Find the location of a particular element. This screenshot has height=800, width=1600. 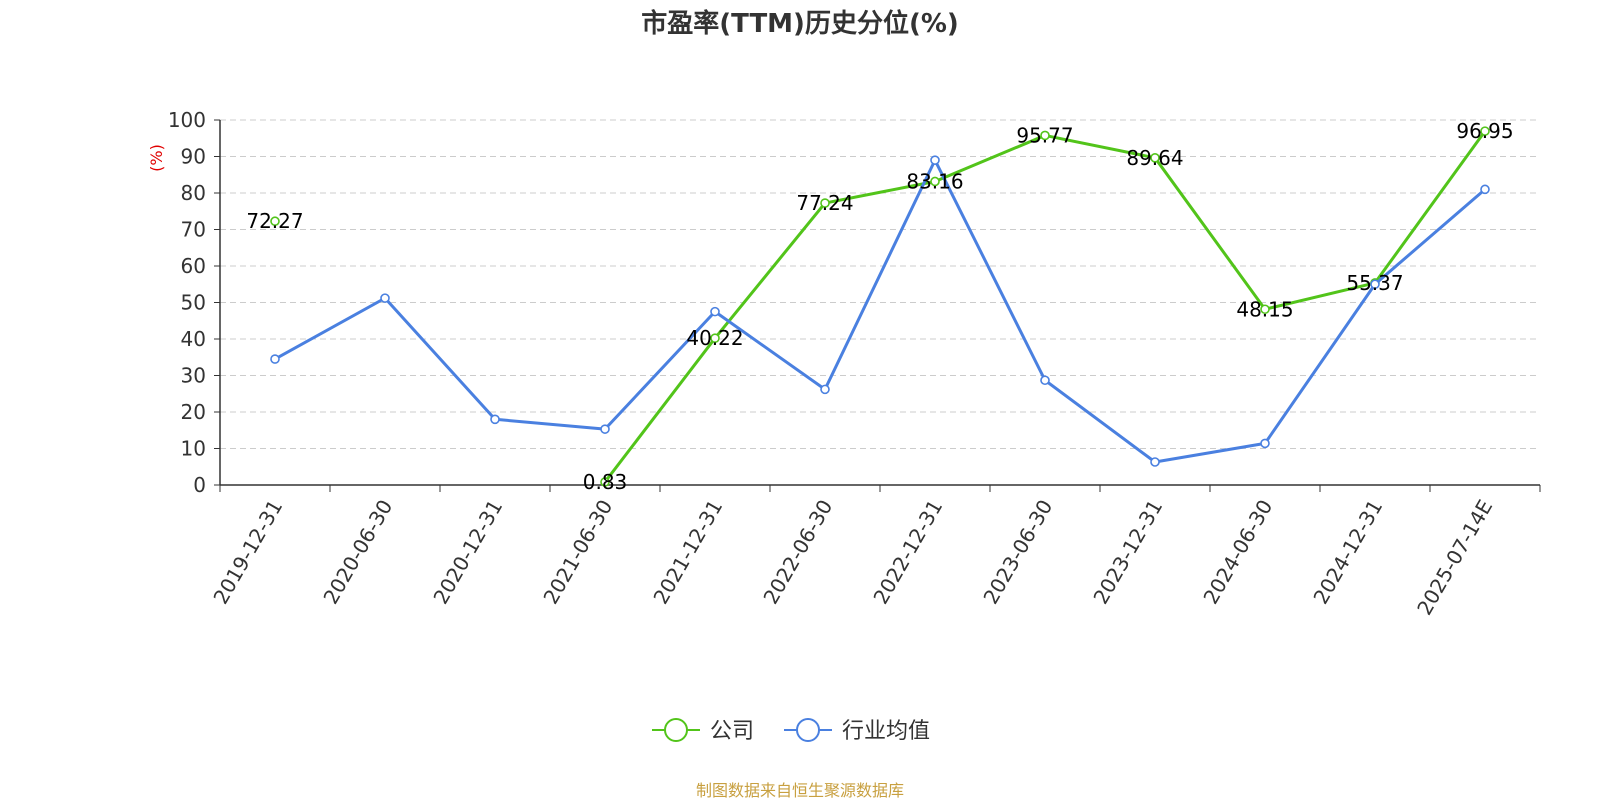

x-tick-label: 2025-07-14E is located at coordinates (1454, 558).